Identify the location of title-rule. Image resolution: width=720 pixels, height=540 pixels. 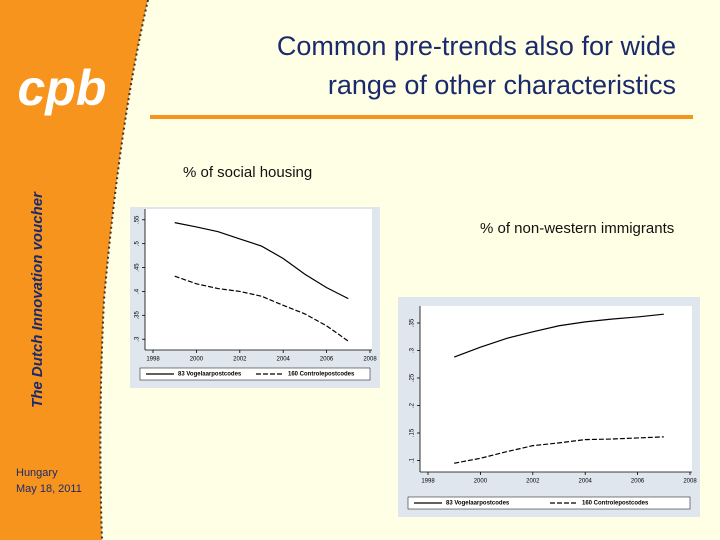
(421, 117).